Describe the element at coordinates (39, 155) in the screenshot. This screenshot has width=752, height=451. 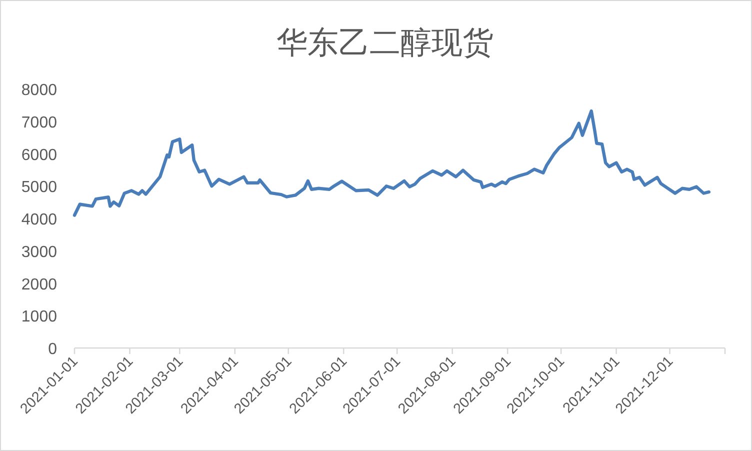
I see `y-tick-label: 6000` at that location.